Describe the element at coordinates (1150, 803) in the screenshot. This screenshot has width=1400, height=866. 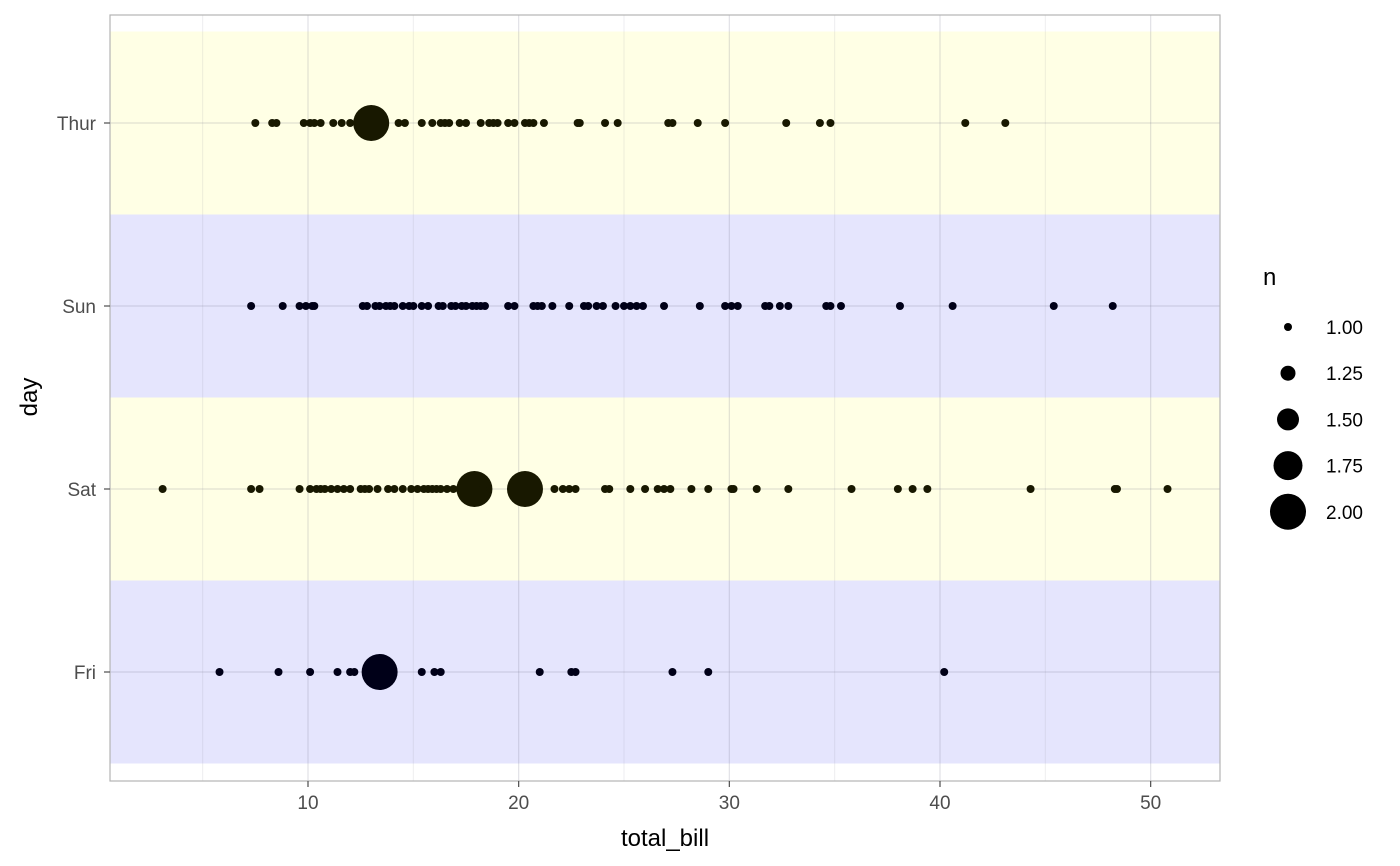
I see `x-tick-label: 50` at that location.